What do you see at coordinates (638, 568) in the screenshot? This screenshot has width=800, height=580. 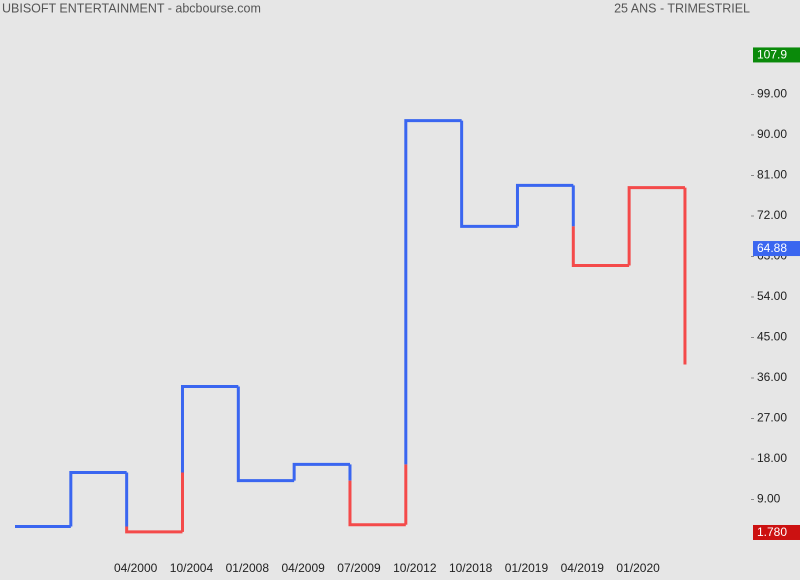 I see `x-tick-label: 01/2020` at bounding box center [638, 568].